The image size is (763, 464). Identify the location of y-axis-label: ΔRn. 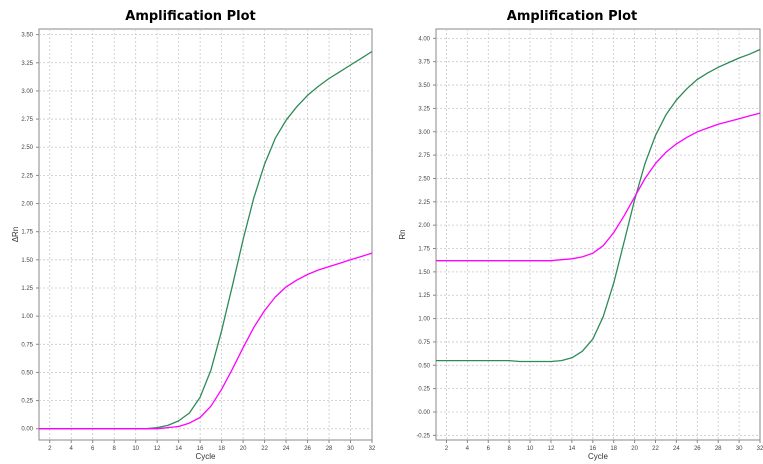
(15, 235).